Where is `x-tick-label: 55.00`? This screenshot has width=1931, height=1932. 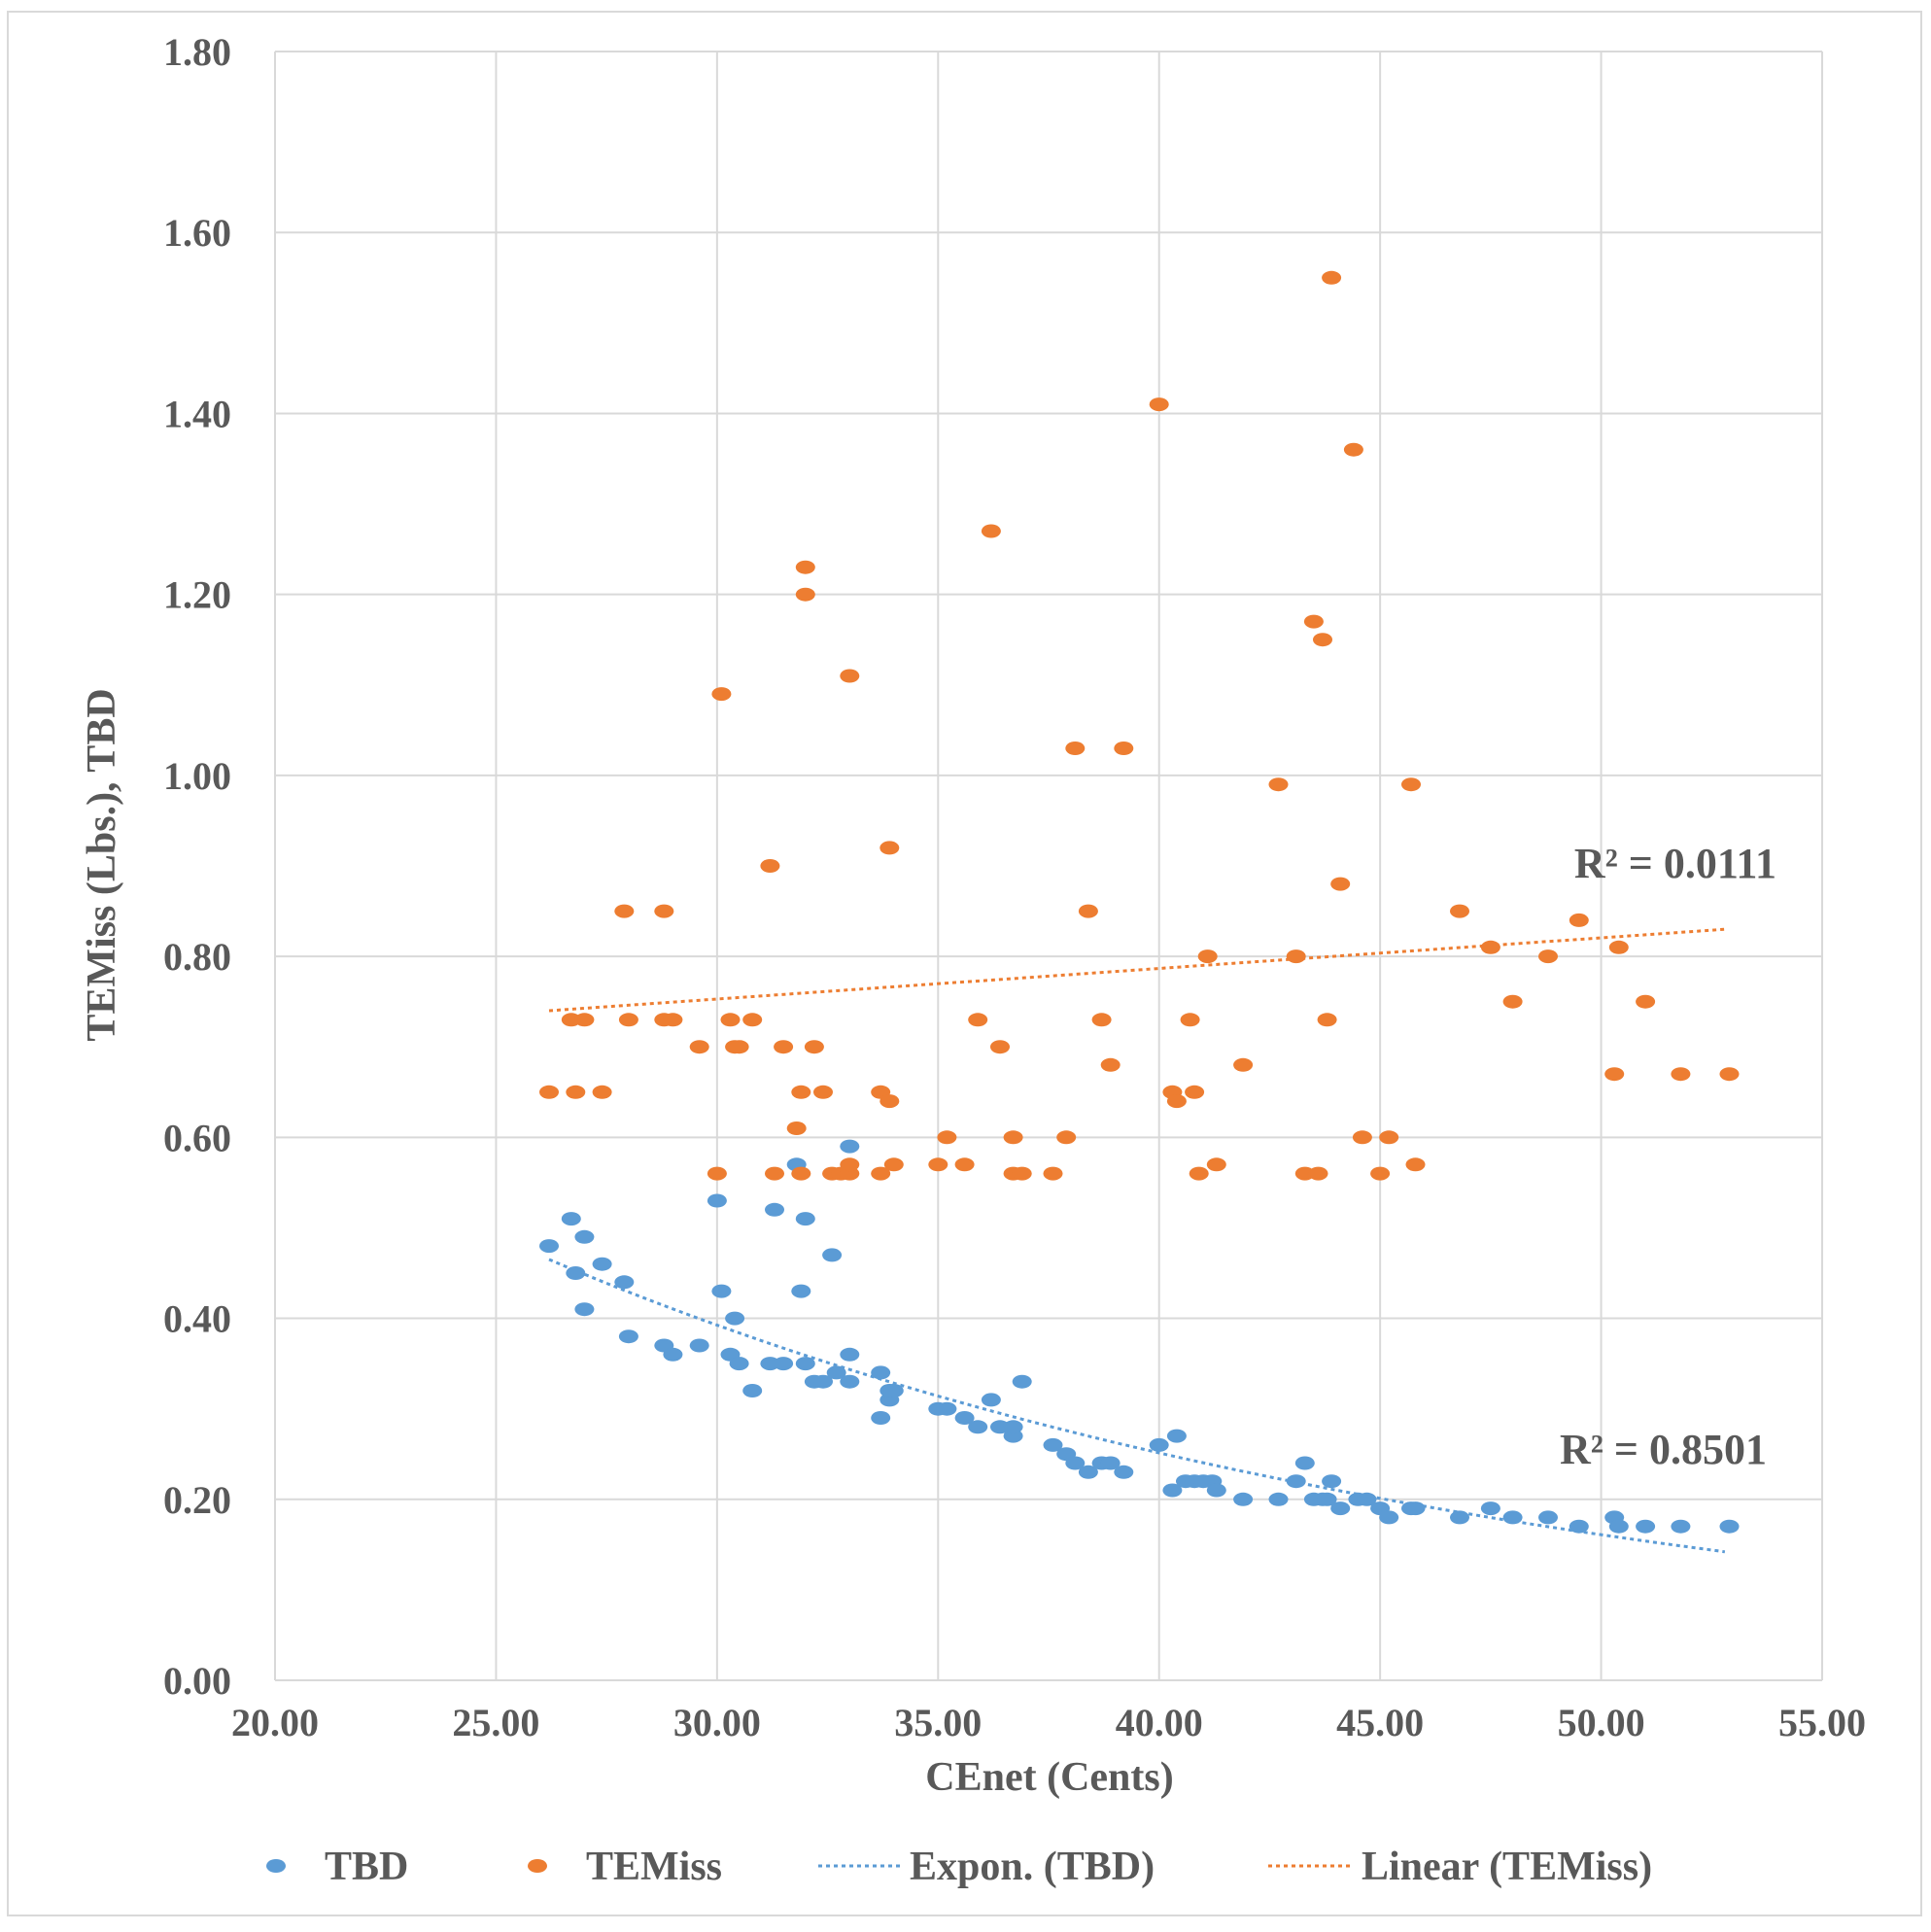 x-tick-label: 55.00 is located at coordinates (1822, 1722).